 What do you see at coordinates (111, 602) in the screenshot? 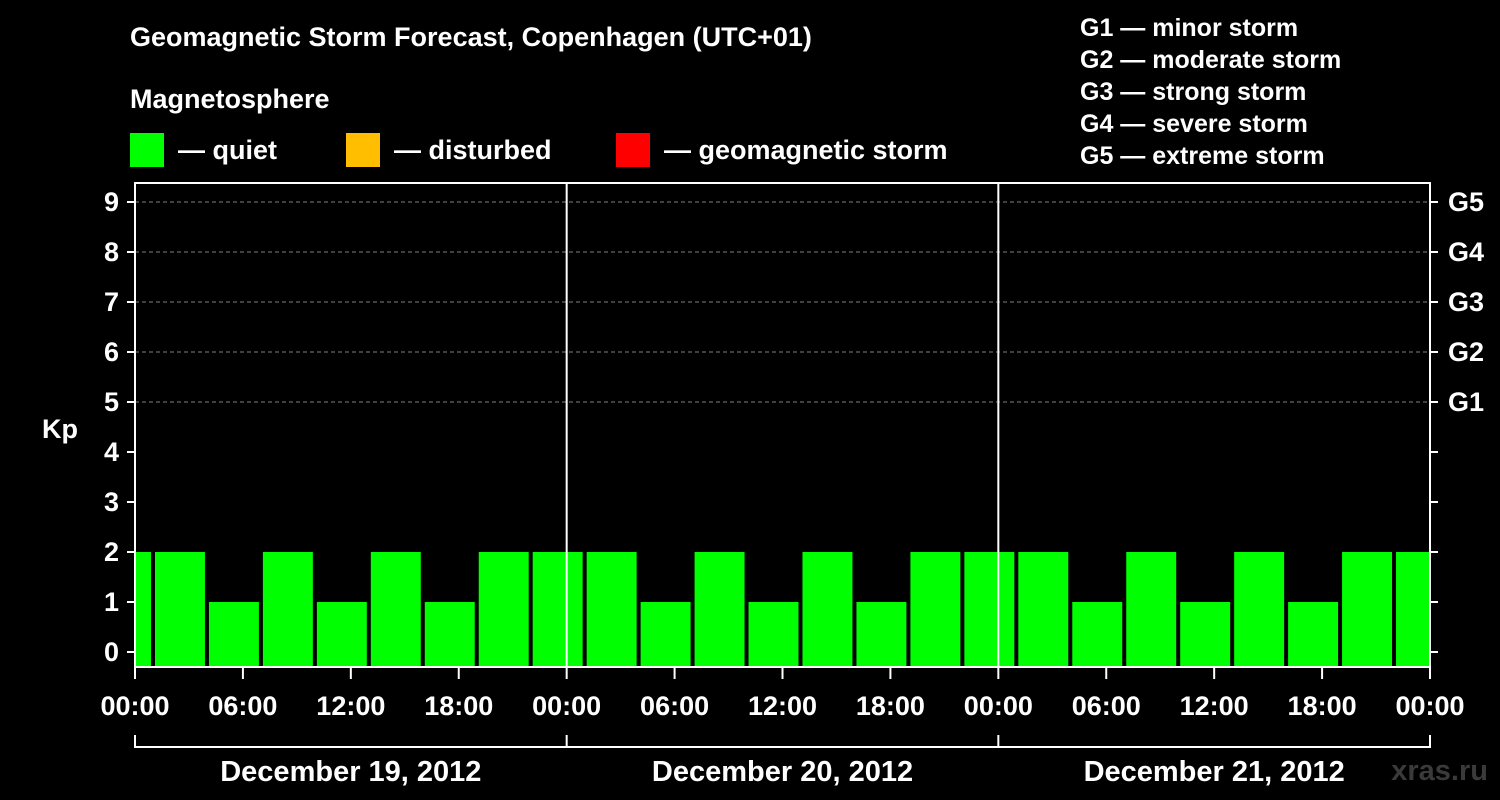
I see `y-tick-label-1: 1` at bounding box center [111, 602].